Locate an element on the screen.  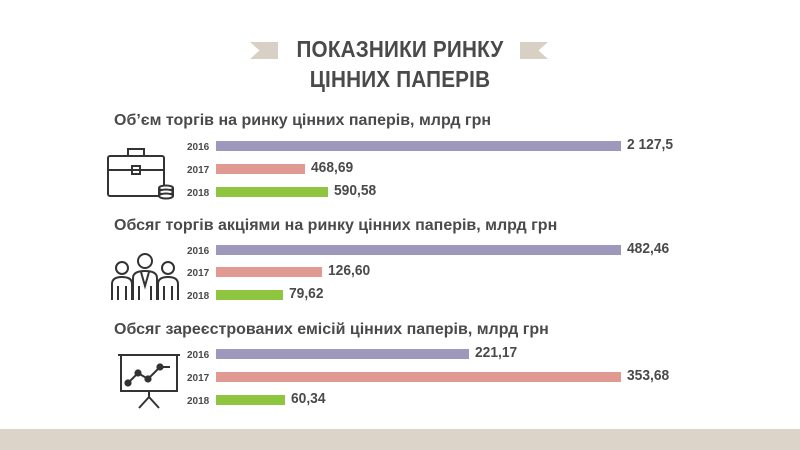
chart-2-value-2016: 482,46 is located at coordinates (648, 248).